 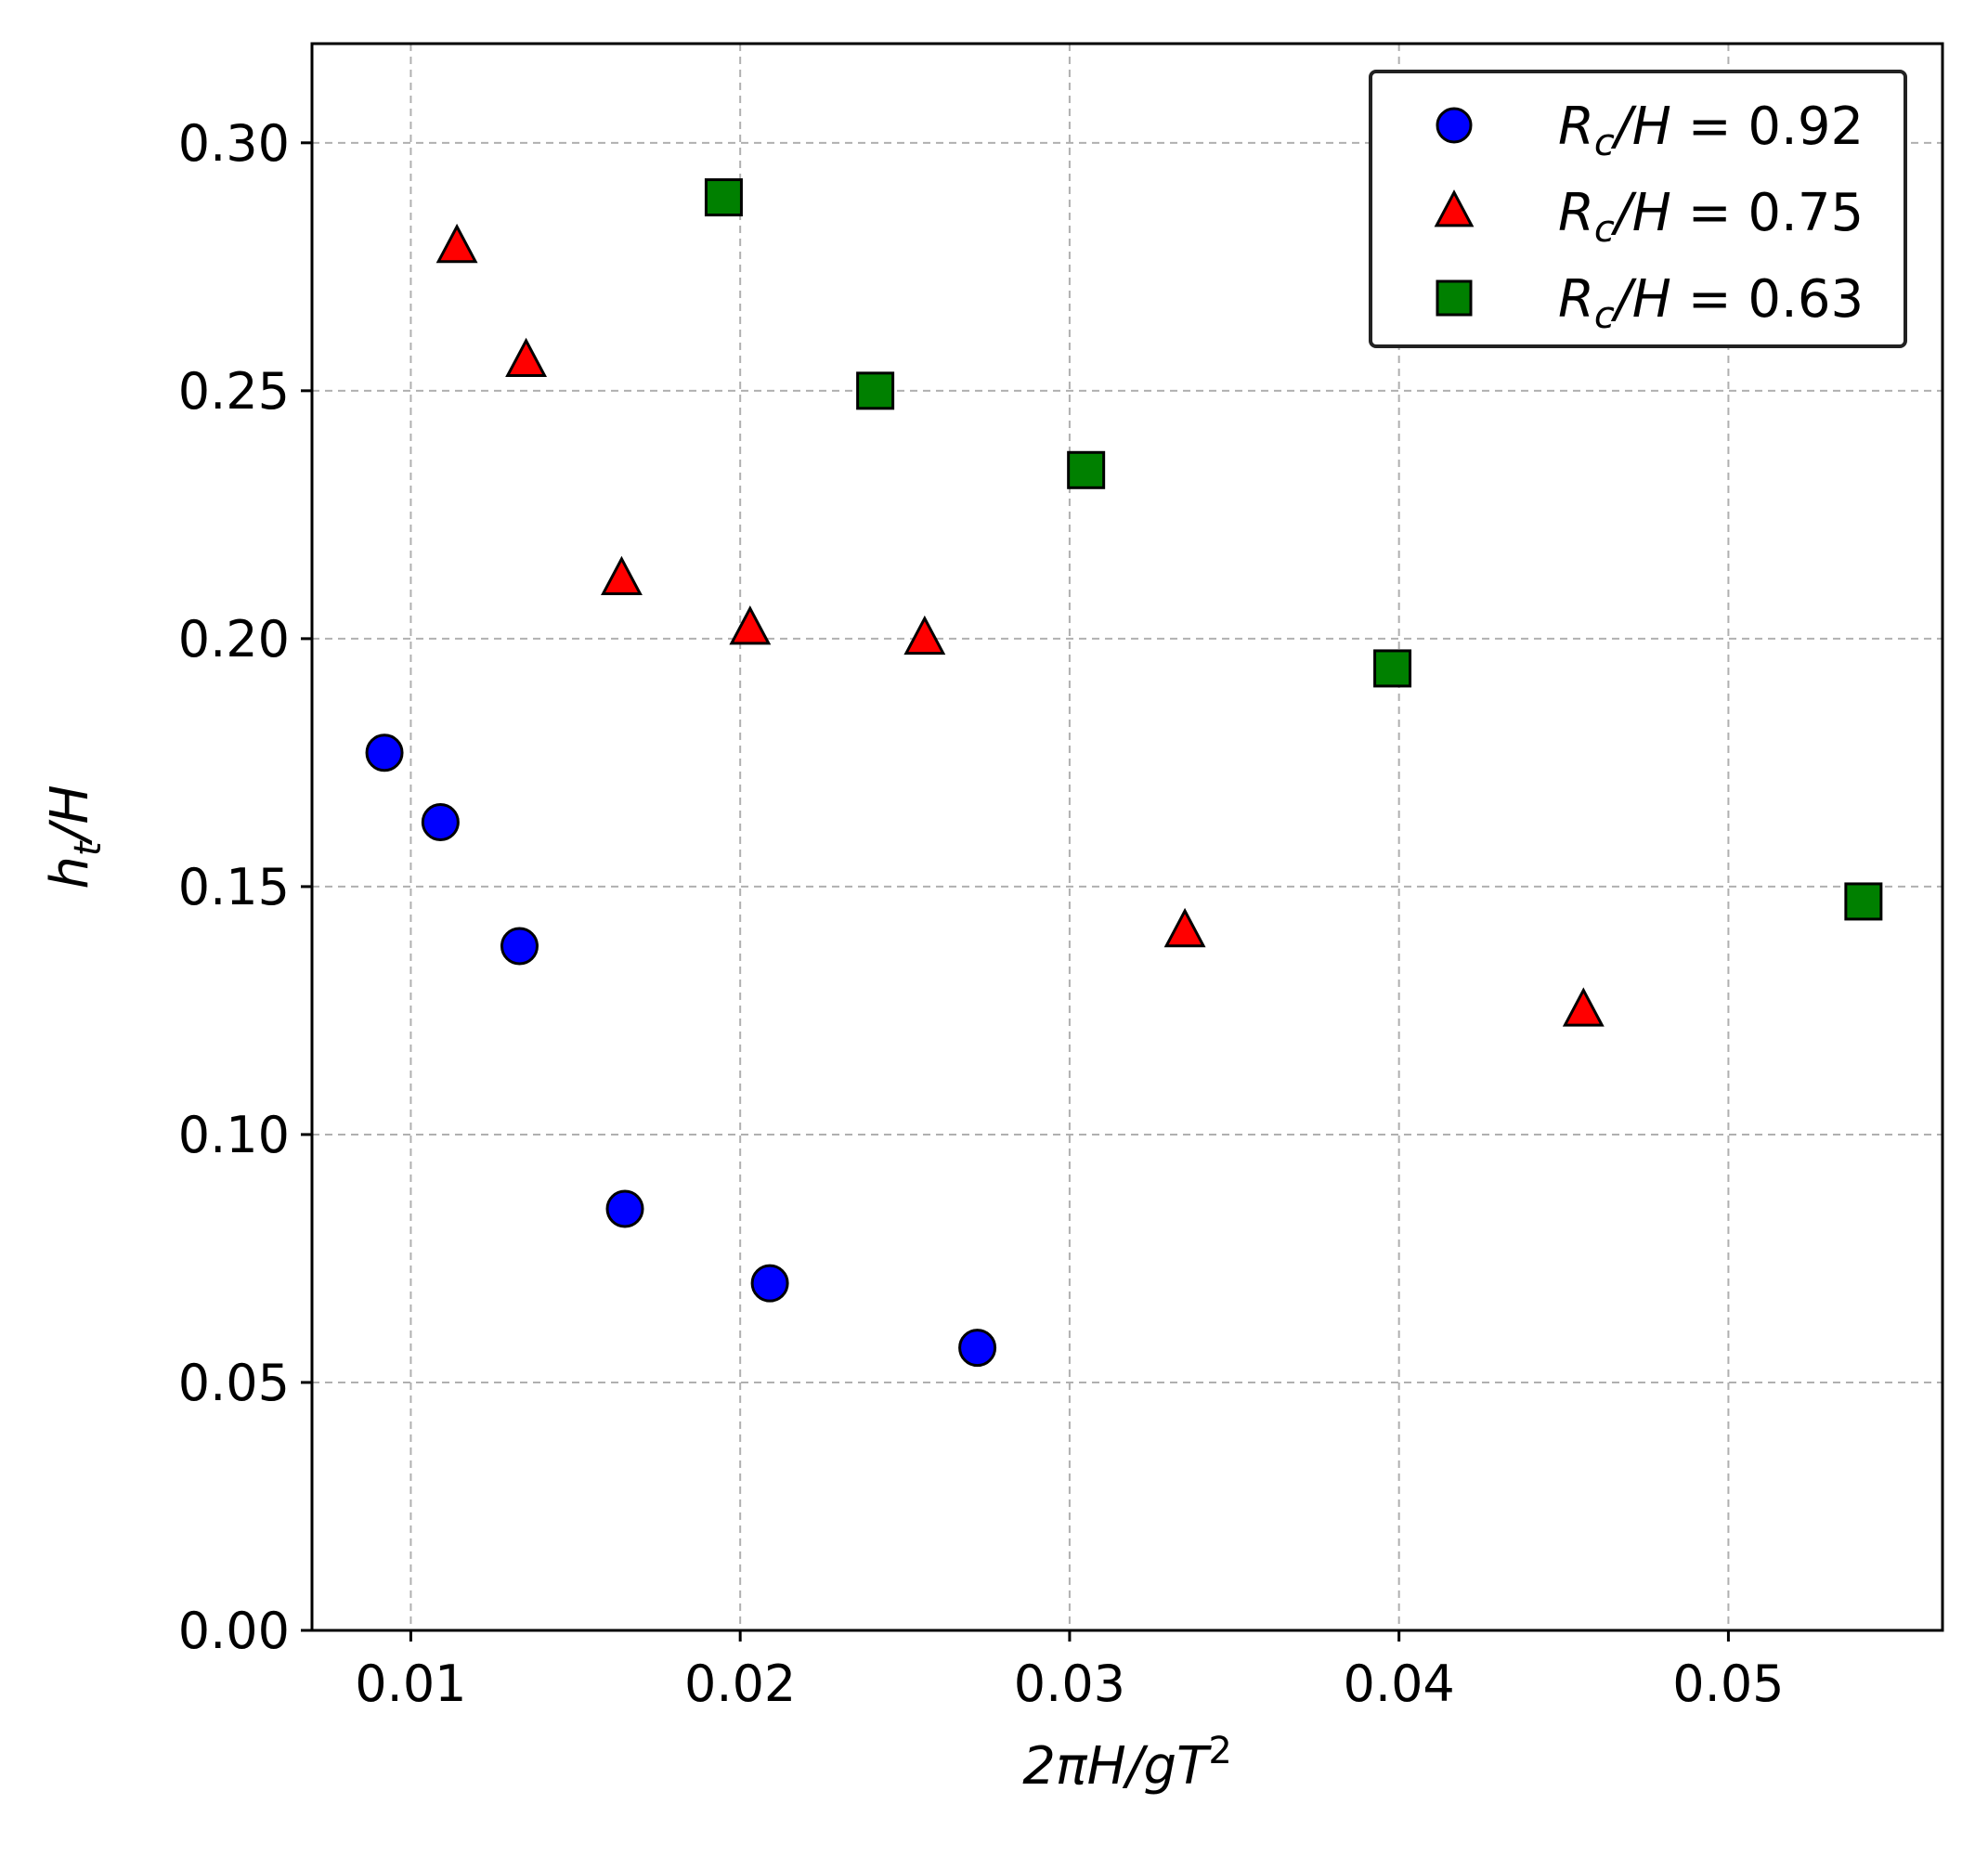 I want to click on y-tick-label: 0.00, so click(x=234, y=1631).